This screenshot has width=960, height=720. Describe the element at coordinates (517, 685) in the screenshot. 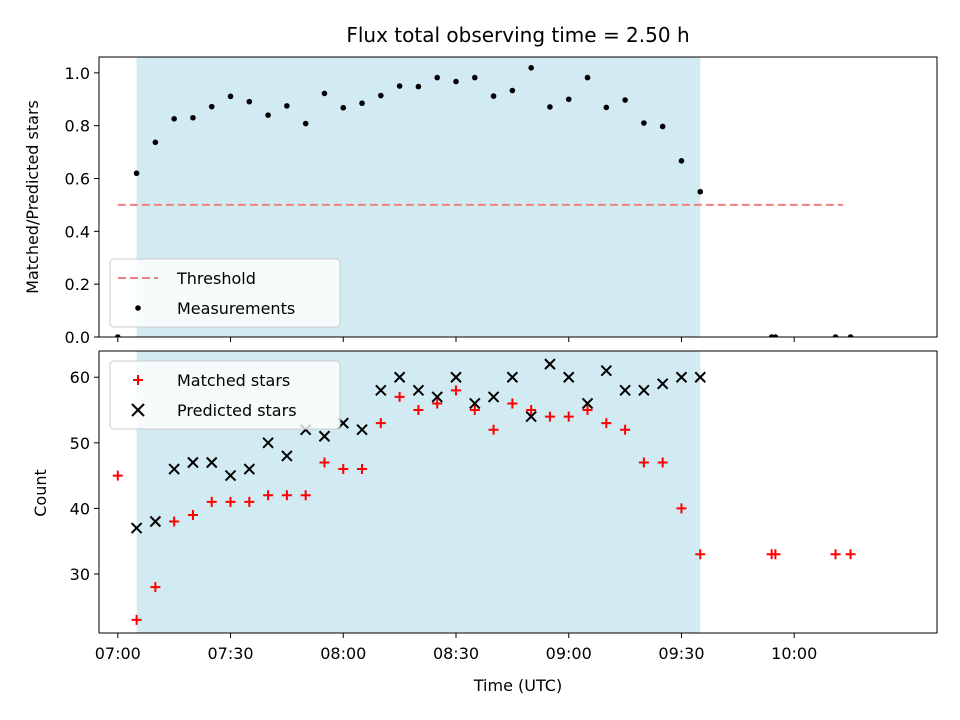

I see `x-axis-label: Time (UTC)` at that location.